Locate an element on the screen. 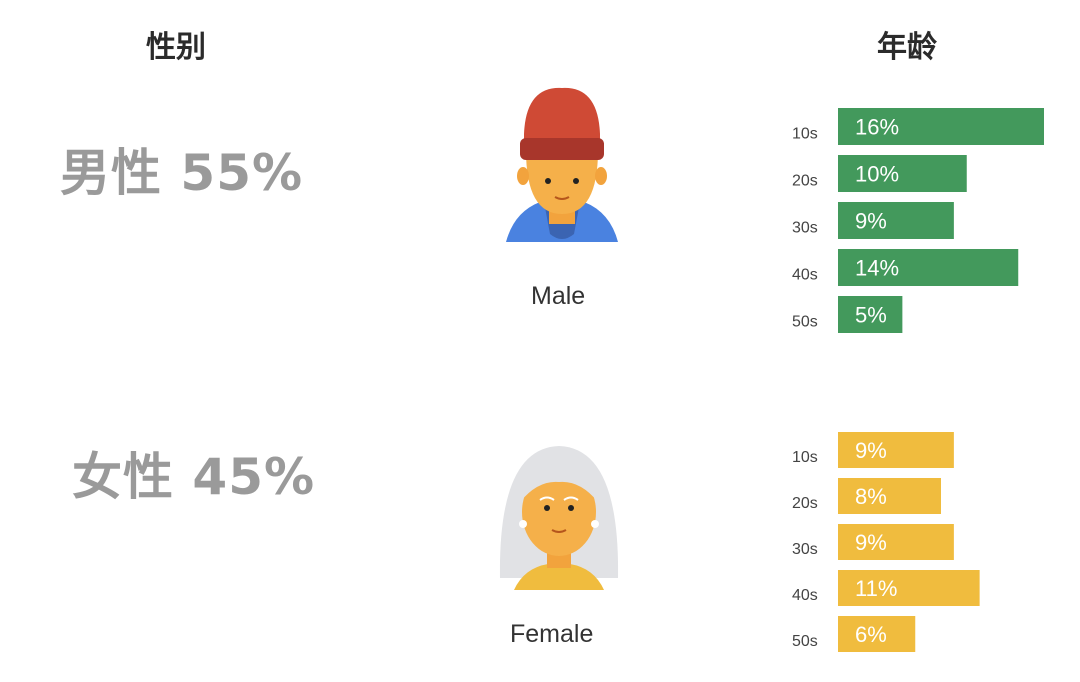 The image size is (1080, 682). female-tick-label: 20s is located at coordinates (805, 503).